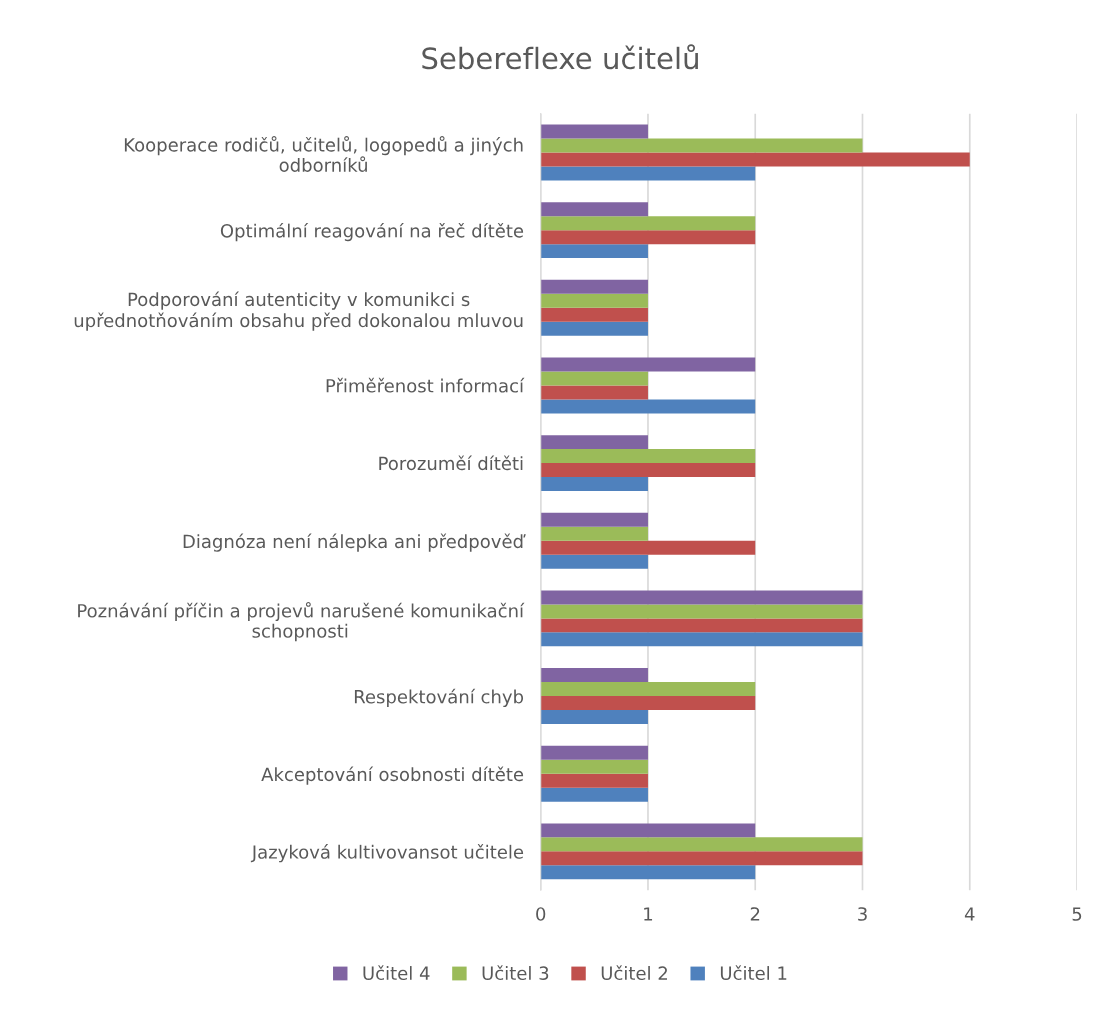  What do you see at coordinates (323, 154) in the screenshot?
I see `y-tick-label: Kooperace rodičů, učitelů, logopedů a jiných odborníků` at bounding box center [323, 154].